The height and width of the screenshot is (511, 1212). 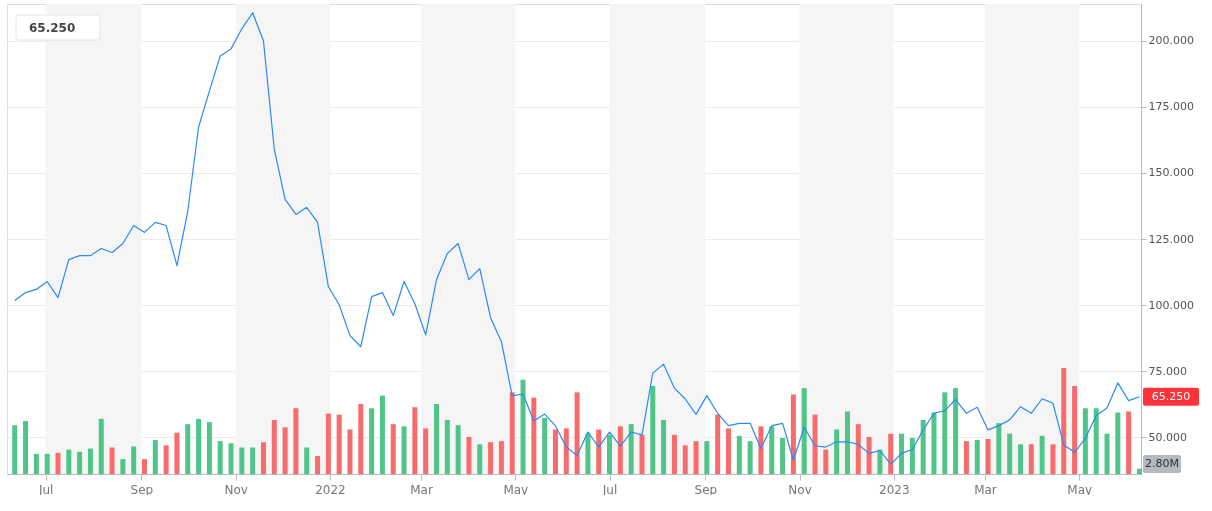 I want to click on x-tick-label: 2023, so click(x=894, y=489).